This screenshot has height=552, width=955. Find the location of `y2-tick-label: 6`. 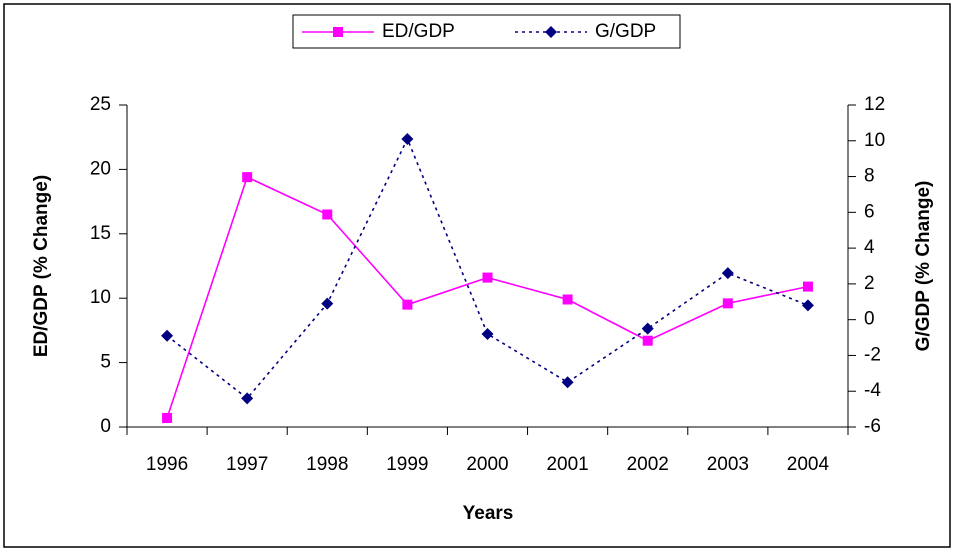

y2-tick-label: 6 is located at coordinates (869, 211).